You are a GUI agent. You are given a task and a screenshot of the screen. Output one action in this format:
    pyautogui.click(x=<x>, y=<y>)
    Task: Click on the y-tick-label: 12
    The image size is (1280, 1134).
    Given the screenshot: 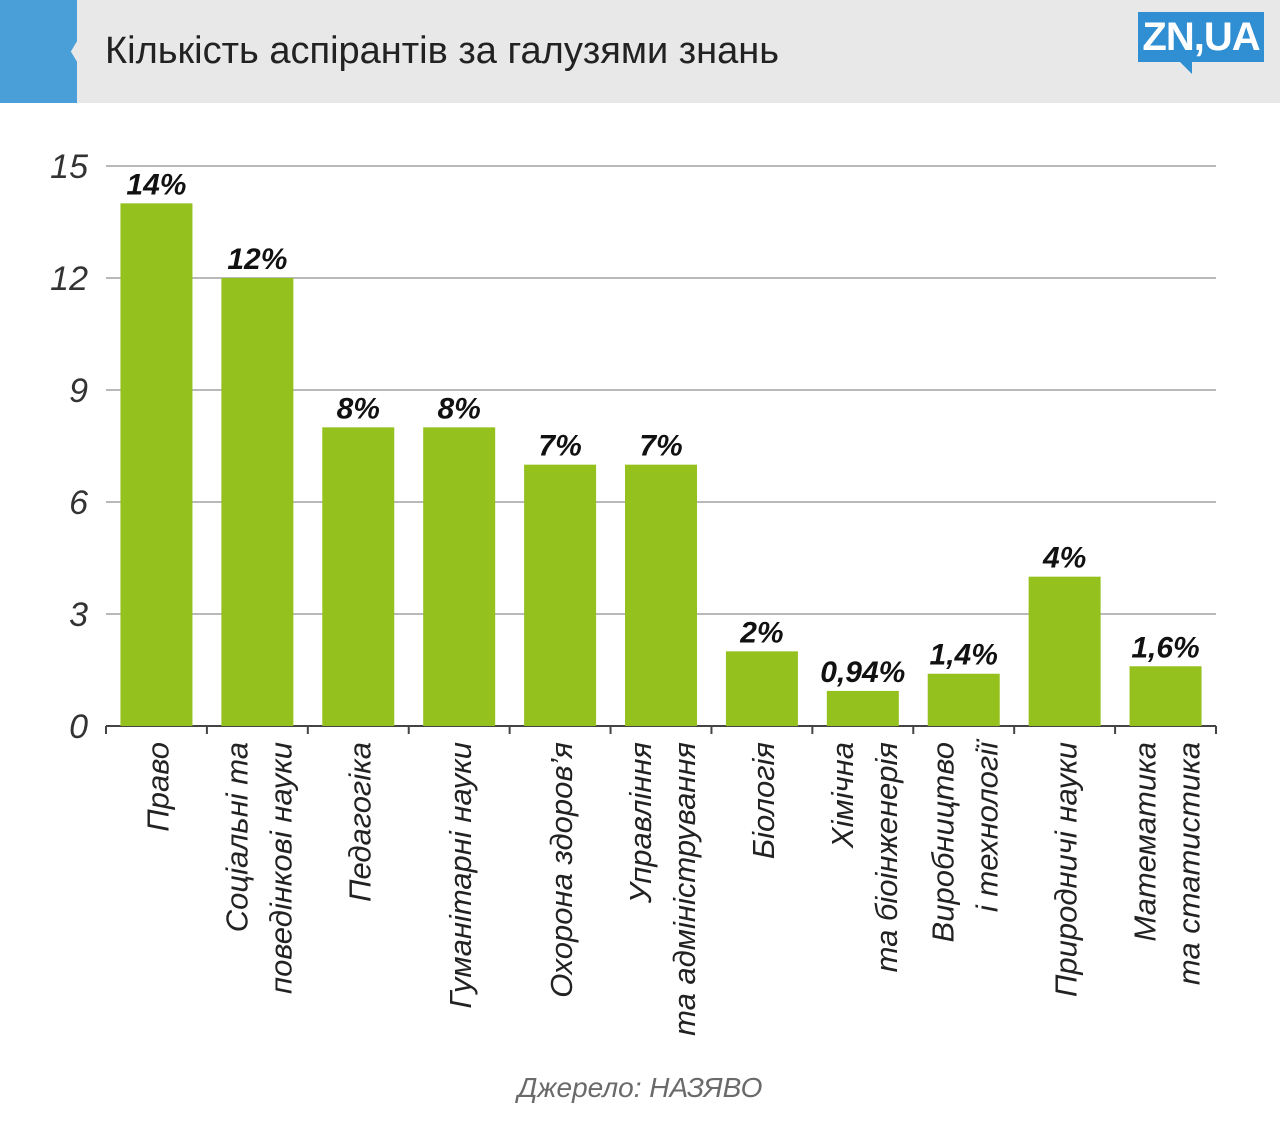 What is the action you would take?
    pyautogui.click(x=69, y=279)
    